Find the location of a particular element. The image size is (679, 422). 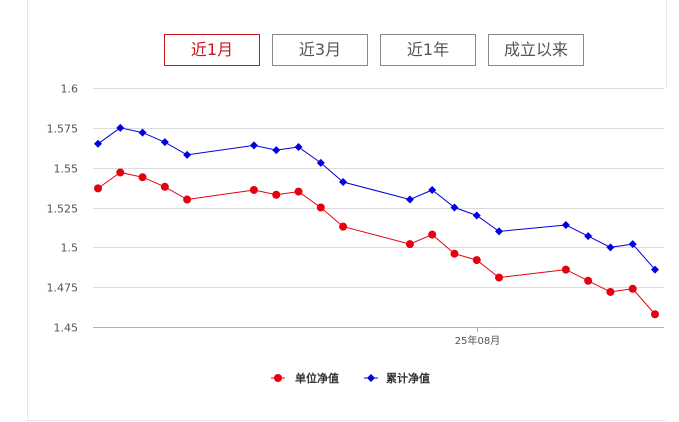

legend-label: 累计净值 is located at coordinates (408, 378).